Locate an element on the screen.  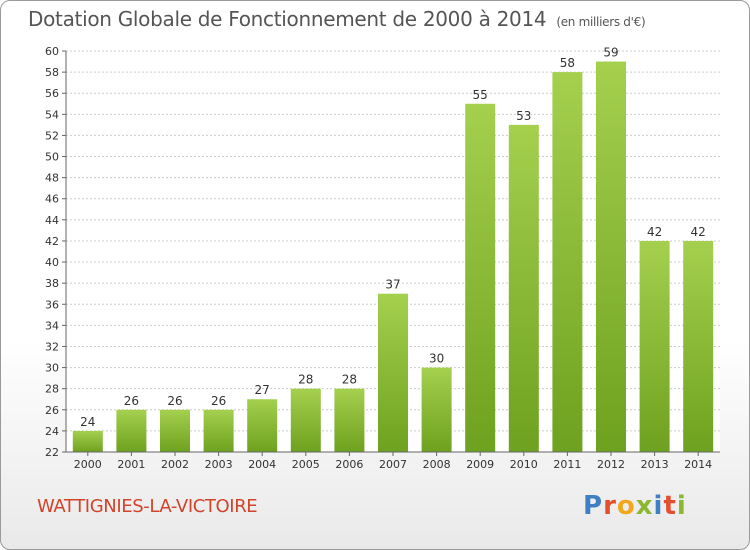
y-tick-label: 44 is located at coordinates (52, 220).